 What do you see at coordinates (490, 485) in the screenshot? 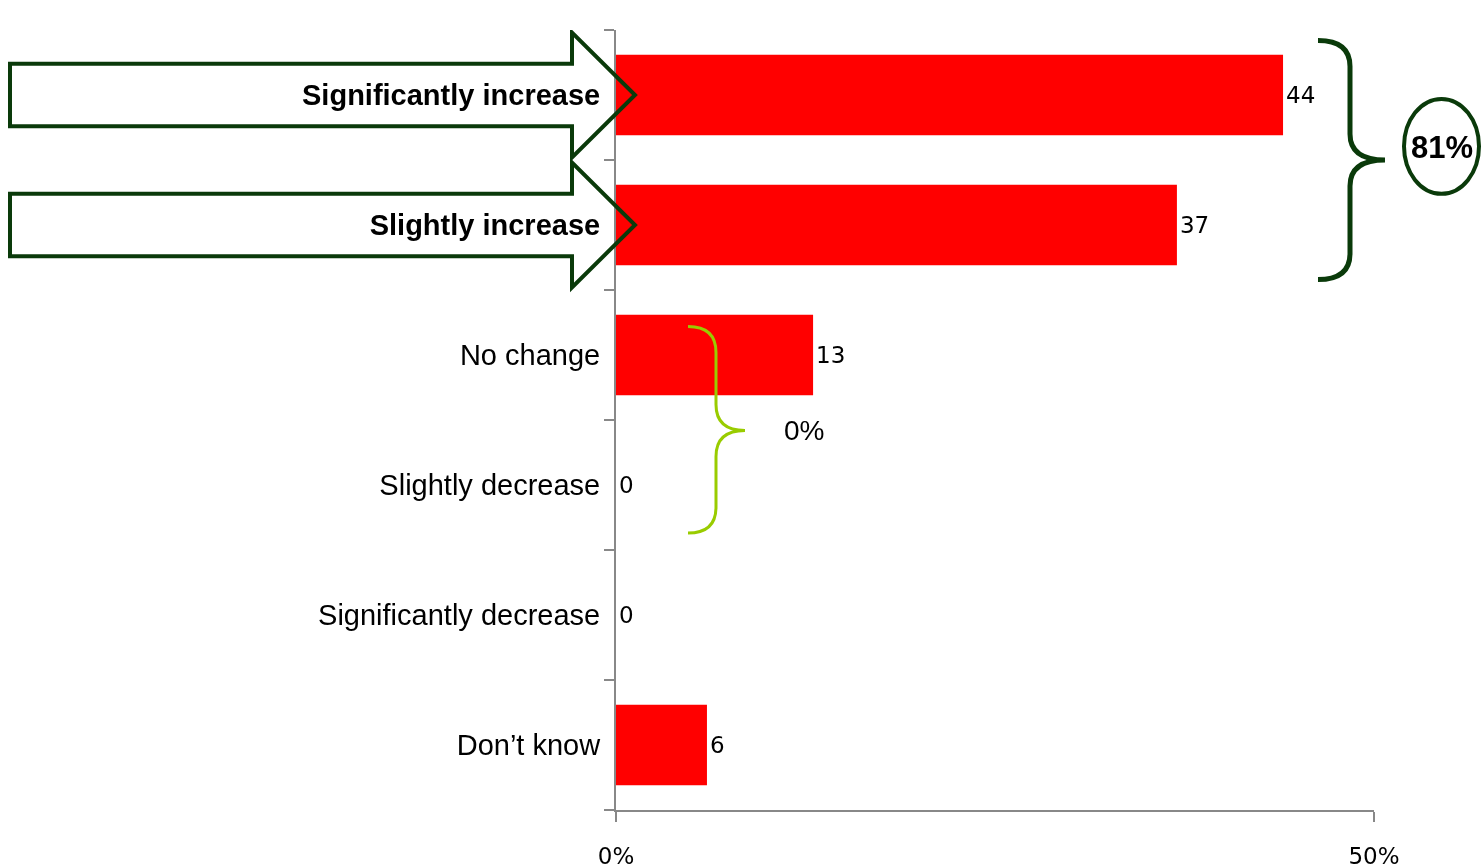
I see `y-tick-label: Slightly decrease` at bounding box center [490, 485].